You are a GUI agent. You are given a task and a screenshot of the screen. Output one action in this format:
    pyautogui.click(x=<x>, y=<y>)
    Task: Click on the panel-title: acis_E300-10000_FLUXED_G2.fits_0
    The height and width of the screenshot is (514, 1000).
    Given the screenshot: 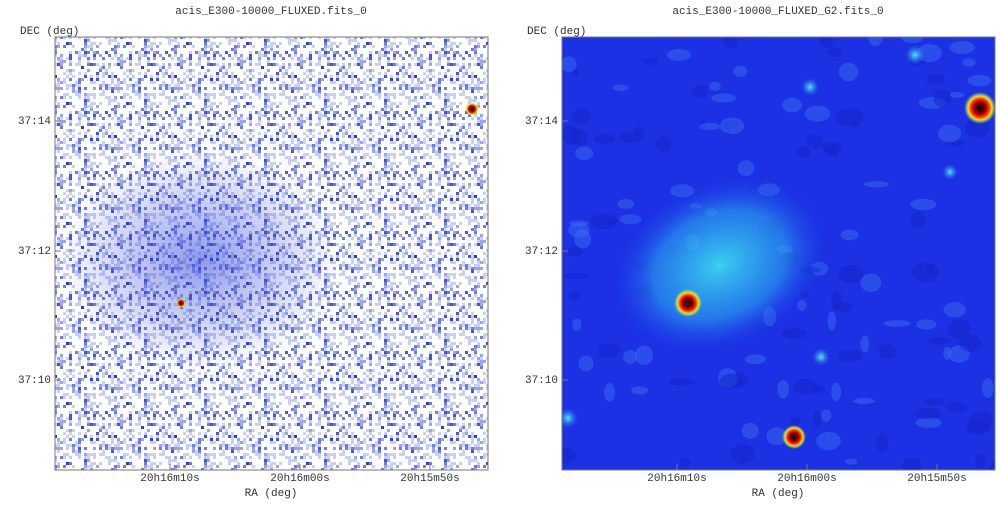 What is the action you would take?
    pyautogui.click(x=777, y=12)
    